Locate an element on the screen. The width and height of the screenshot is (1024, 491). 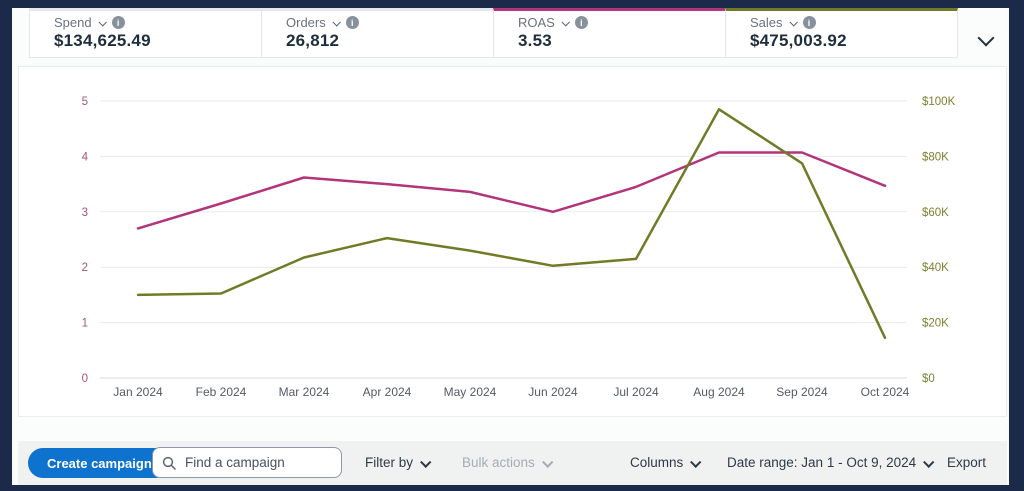
create-campaign-button: Create campaign is located at coordinates (99, 463).